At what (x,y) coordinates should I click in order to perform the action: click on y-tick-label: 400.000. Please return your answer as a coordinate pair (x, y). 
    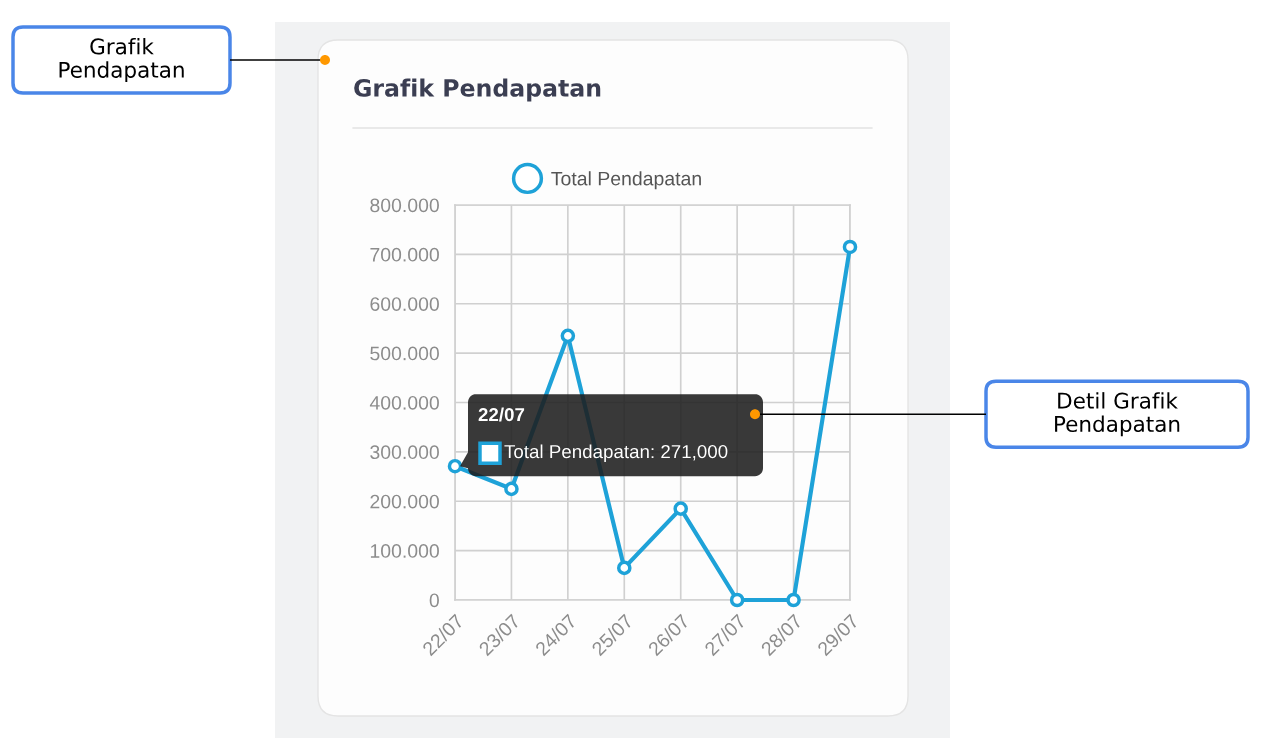
    Looking at the image, I should click on (404, 402).